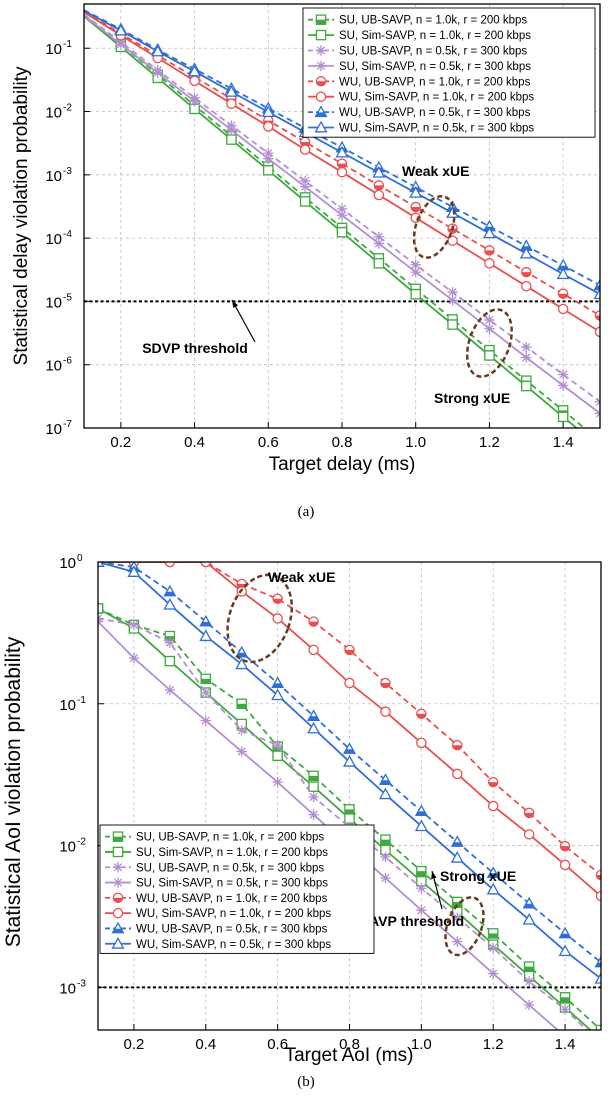 This screenshot has height=1097, width=613. I want to click on point-b-6-8-fill, so click(385, 782).